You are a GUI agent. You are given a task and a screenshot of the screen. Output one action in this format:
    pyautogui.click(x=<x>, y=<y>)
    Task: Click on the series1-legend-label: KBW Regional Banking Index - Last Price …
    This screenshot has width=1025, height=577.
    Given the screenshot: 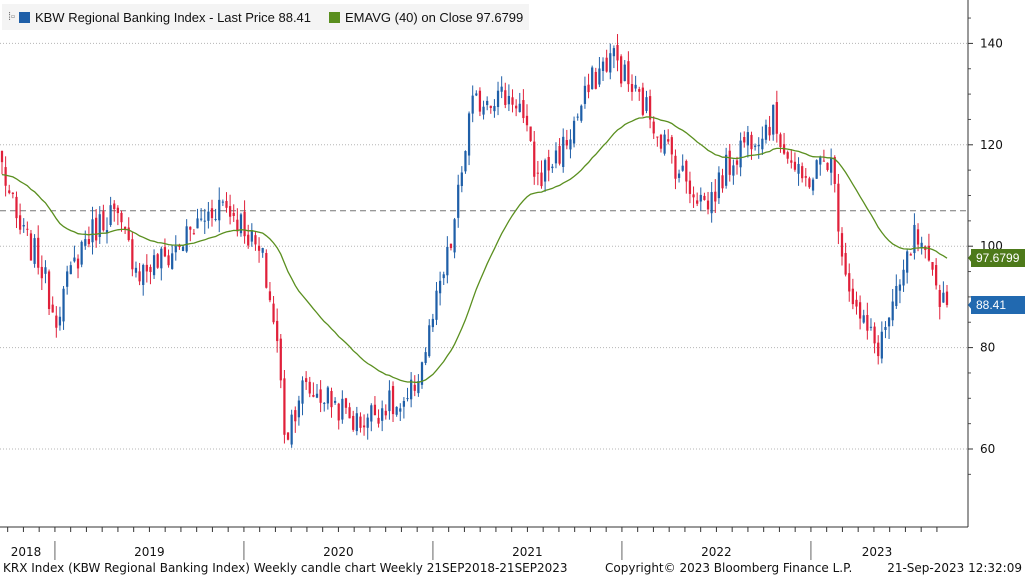 What is the action you would take?
    pyautogui.click(x=173, y=17)
    